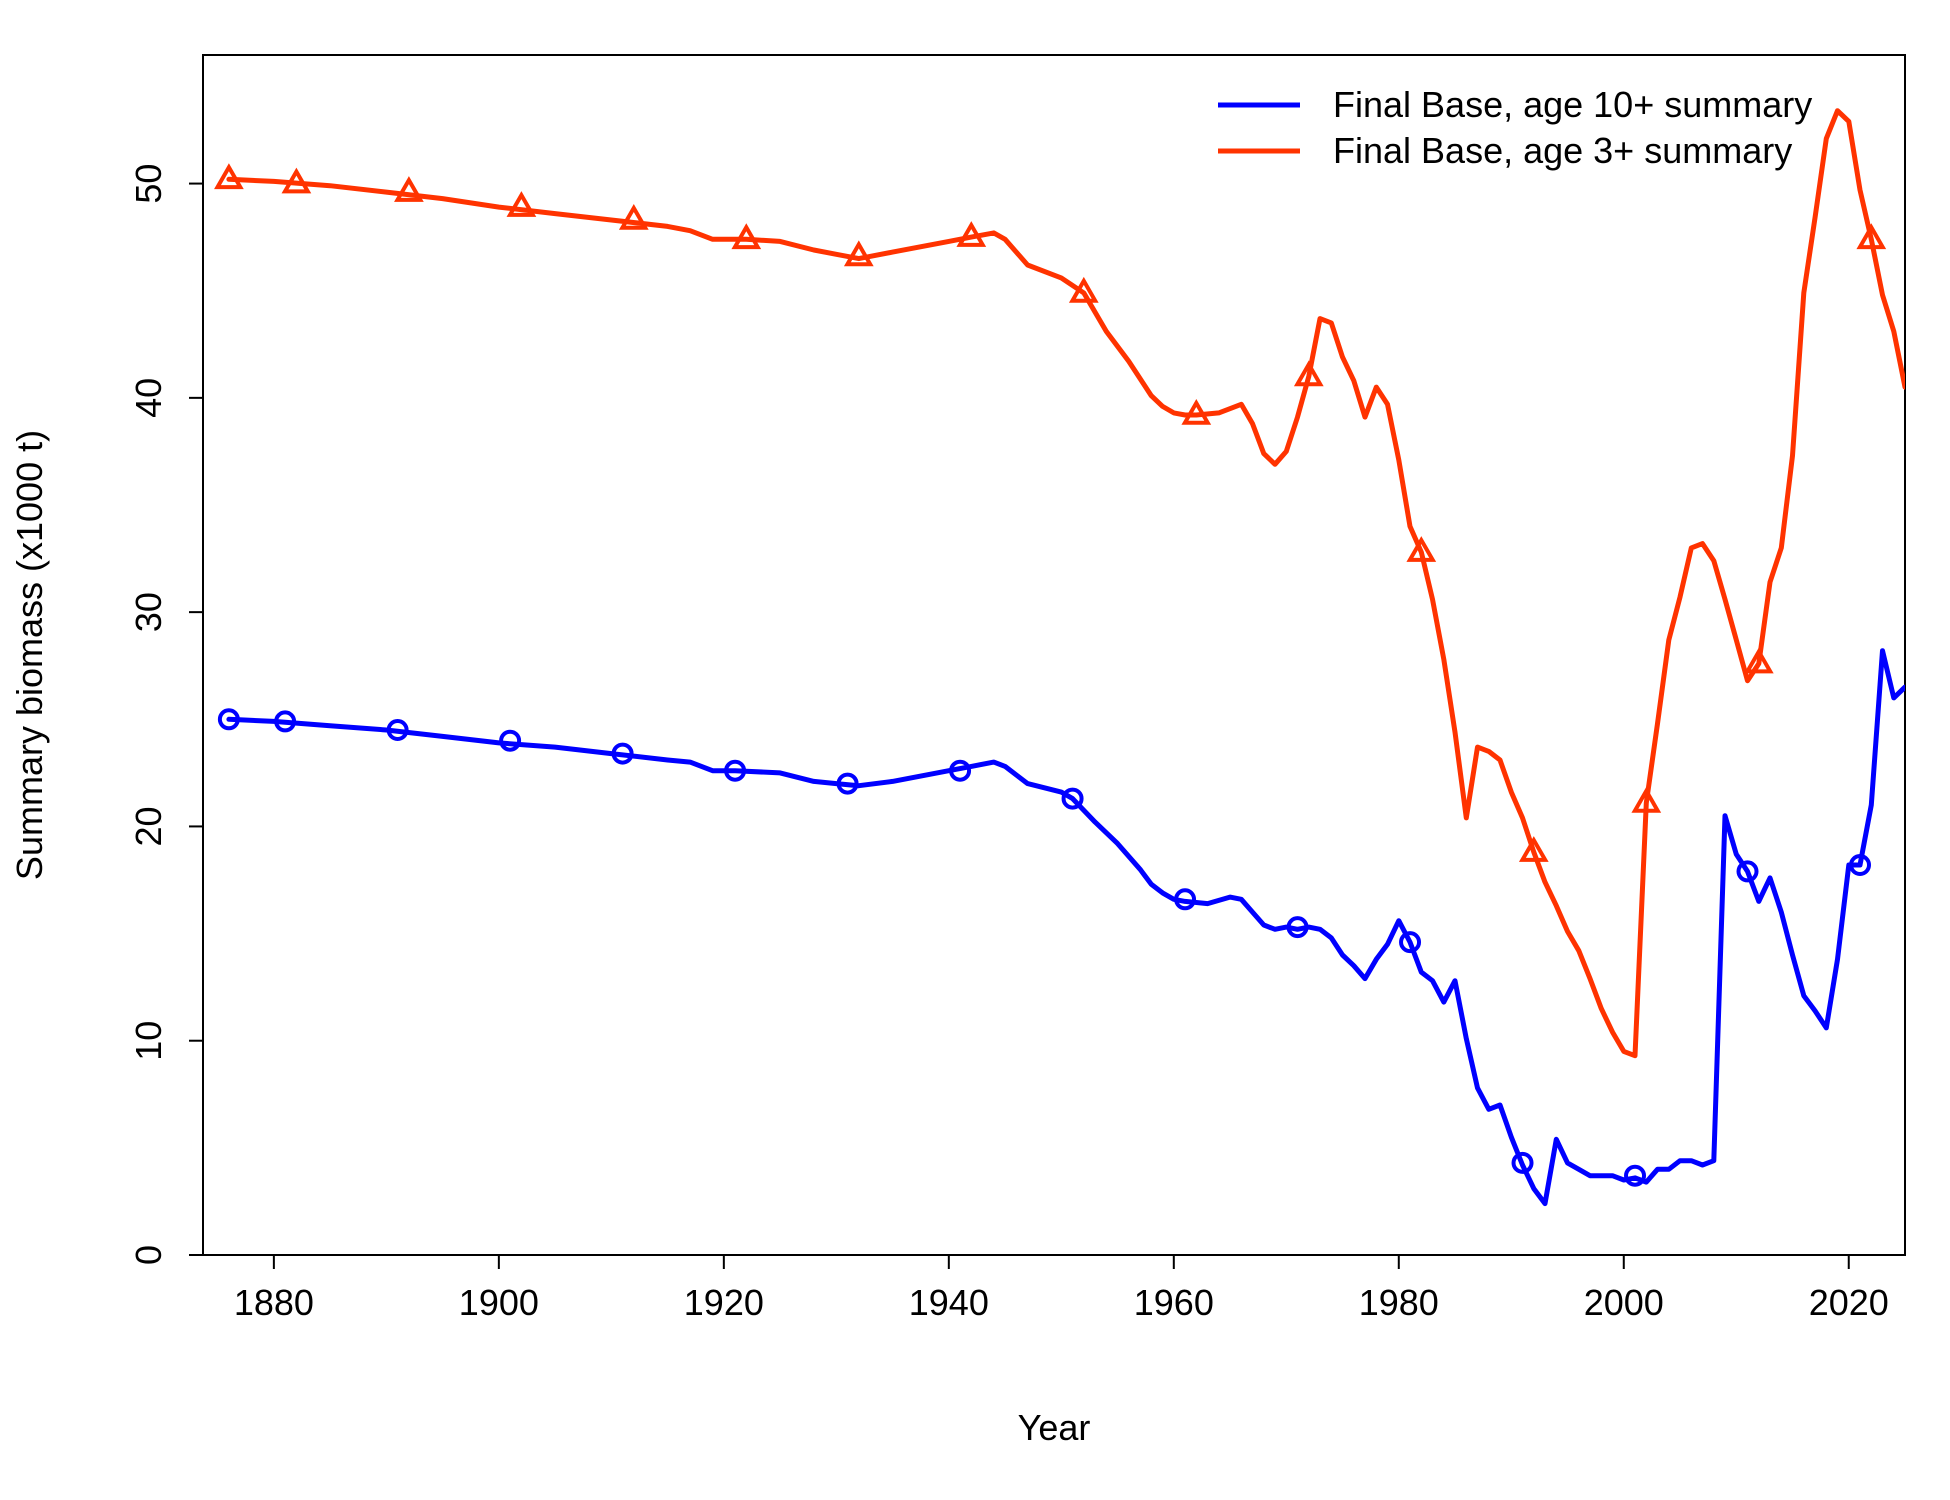 This screenshot has width=1950, height=1500. I want to click on y-tick-label: 0, so click(148, 1255).